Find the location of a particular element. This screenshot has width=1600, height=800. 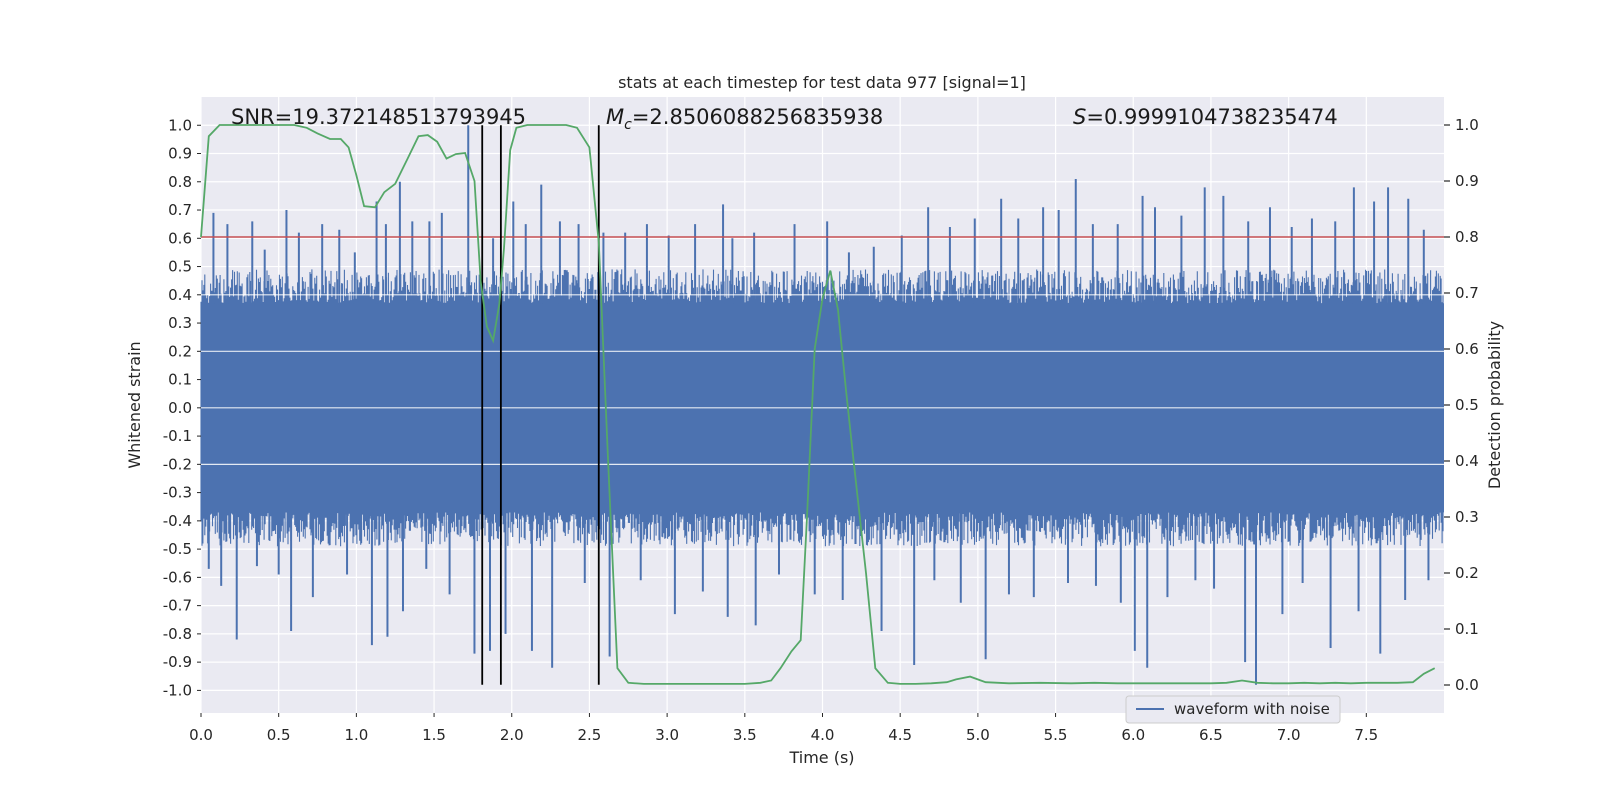

y2-tick-label: 0.0 is located at coordinates (1467, 685).